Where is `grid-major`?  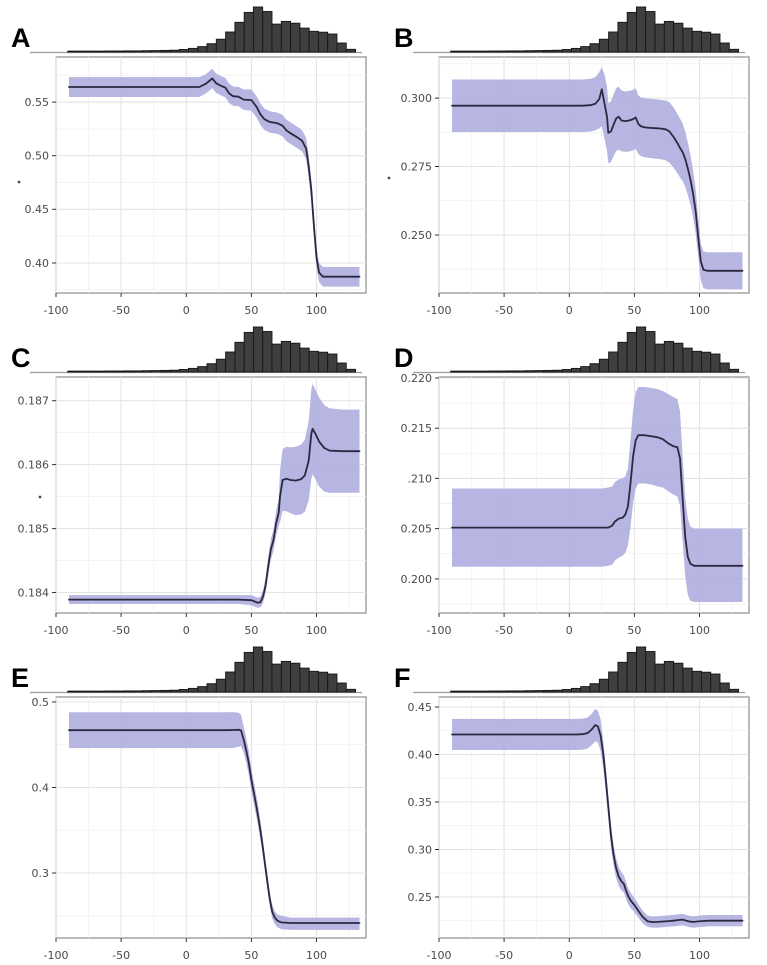
grid-major is located at coordinates (210, 817).